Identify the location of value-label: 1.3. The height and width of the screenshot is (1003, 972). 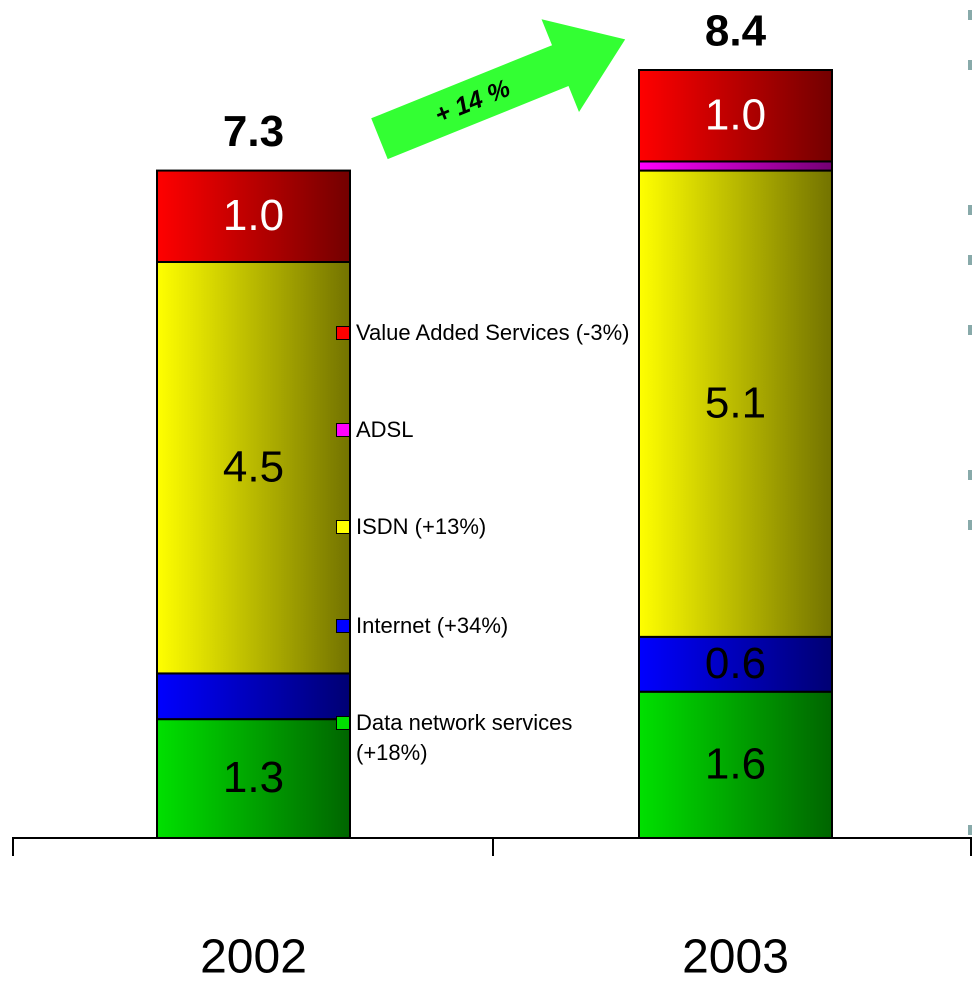
(253, 777).